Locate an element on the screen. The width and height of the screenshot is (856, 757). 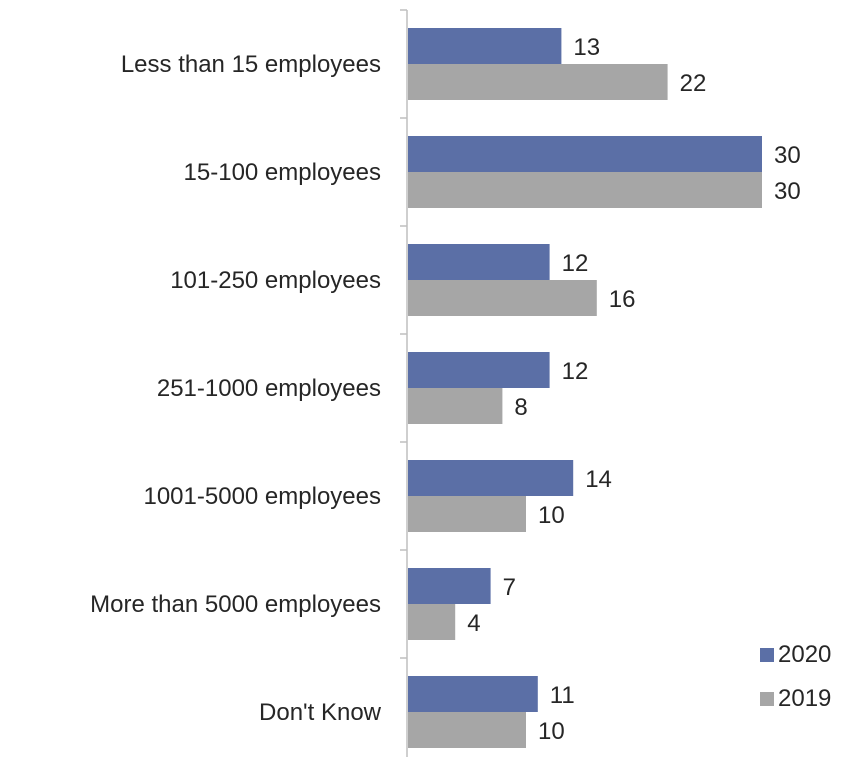
category-label: More than 5000 employees is located at coordinates (235, 604).